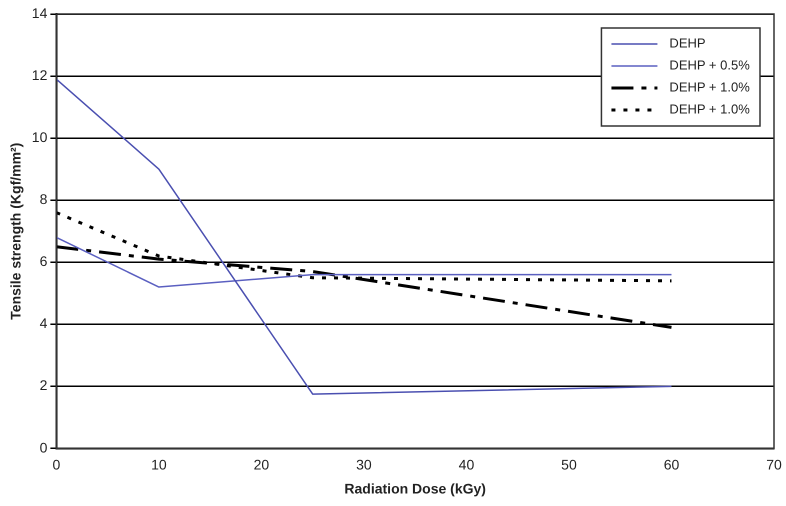 The height and width of the screenshot is (506, 786). Describe the element at coordinates (44, 261) in the screenshot. I see `y-tick-label: 6` at that location.